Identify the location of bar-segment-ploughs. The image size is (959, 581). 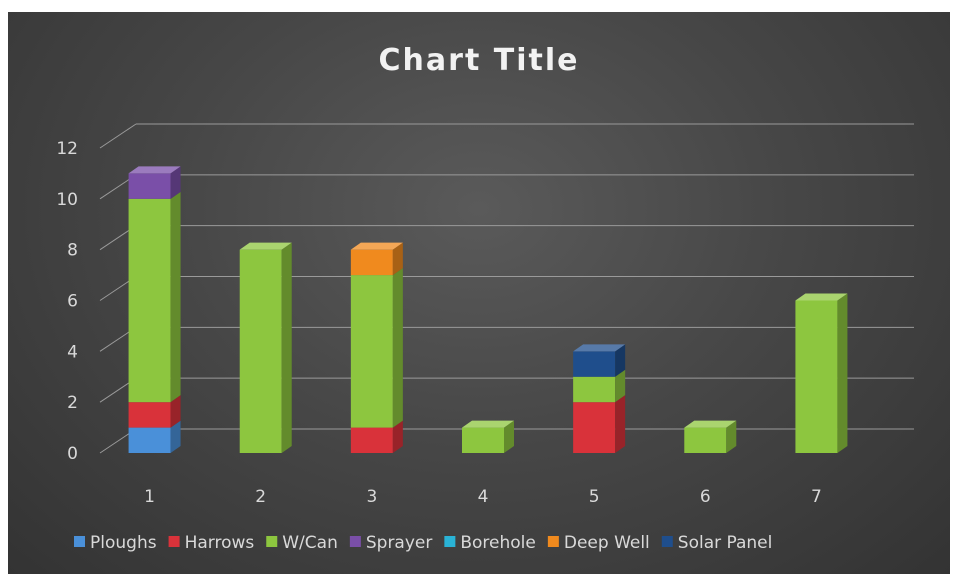
(154, 436).